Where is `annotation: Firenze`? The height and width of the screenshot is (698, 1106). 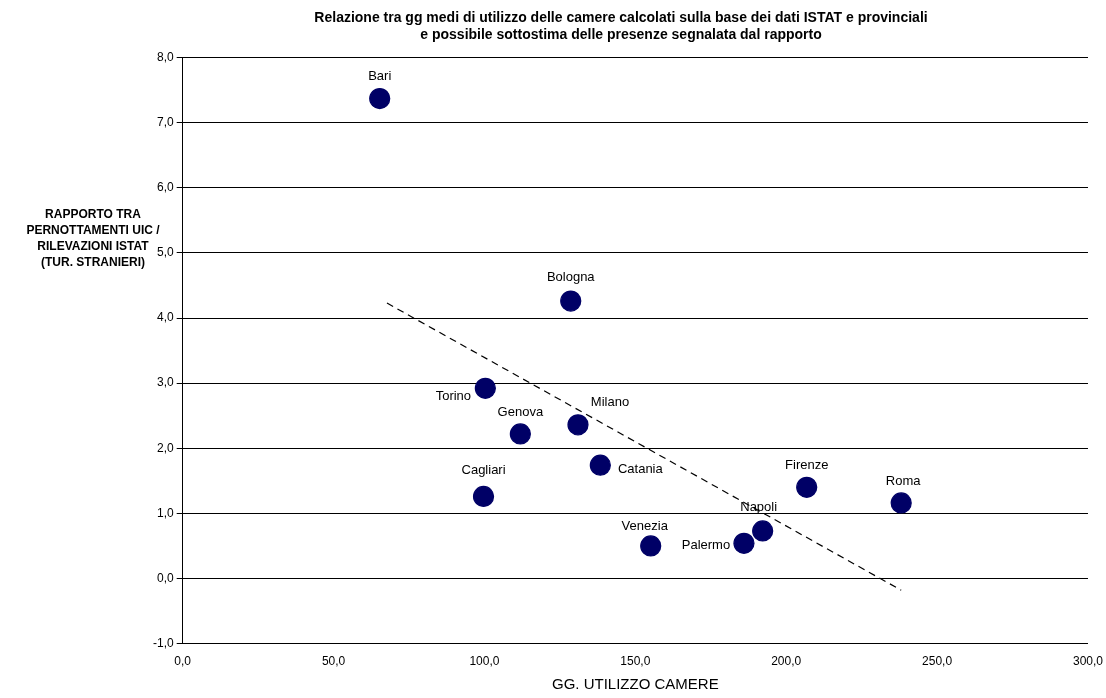
annotation: Firenze is located at coordinates (807, 464).